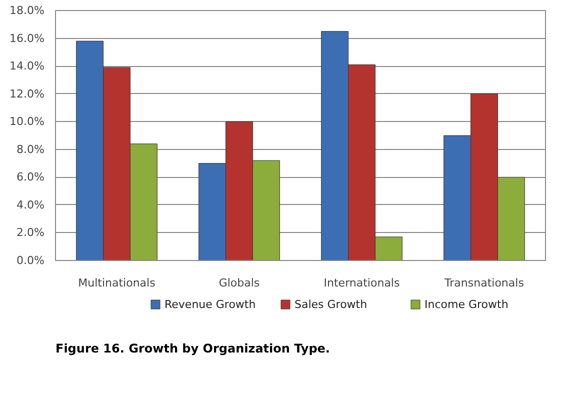  What do you see at coordinates (27, 38) in the screenshot?
I see `y-tick-label: 16.0%` at bounding box center [27, 38].